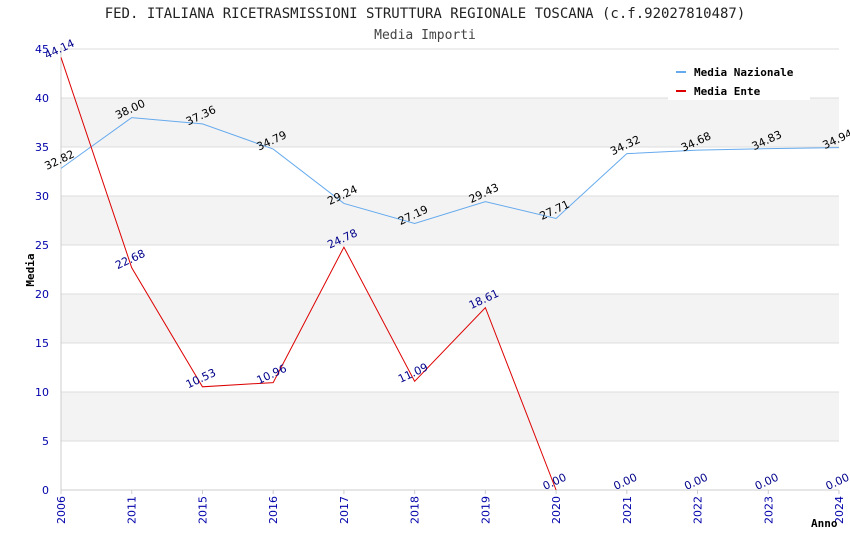 This screenshot has height=555, width=850. What do you see at coordinates (42, 147) in the screenshot?
I see `y-tick-label: 35` at bounding box center [42, 147].